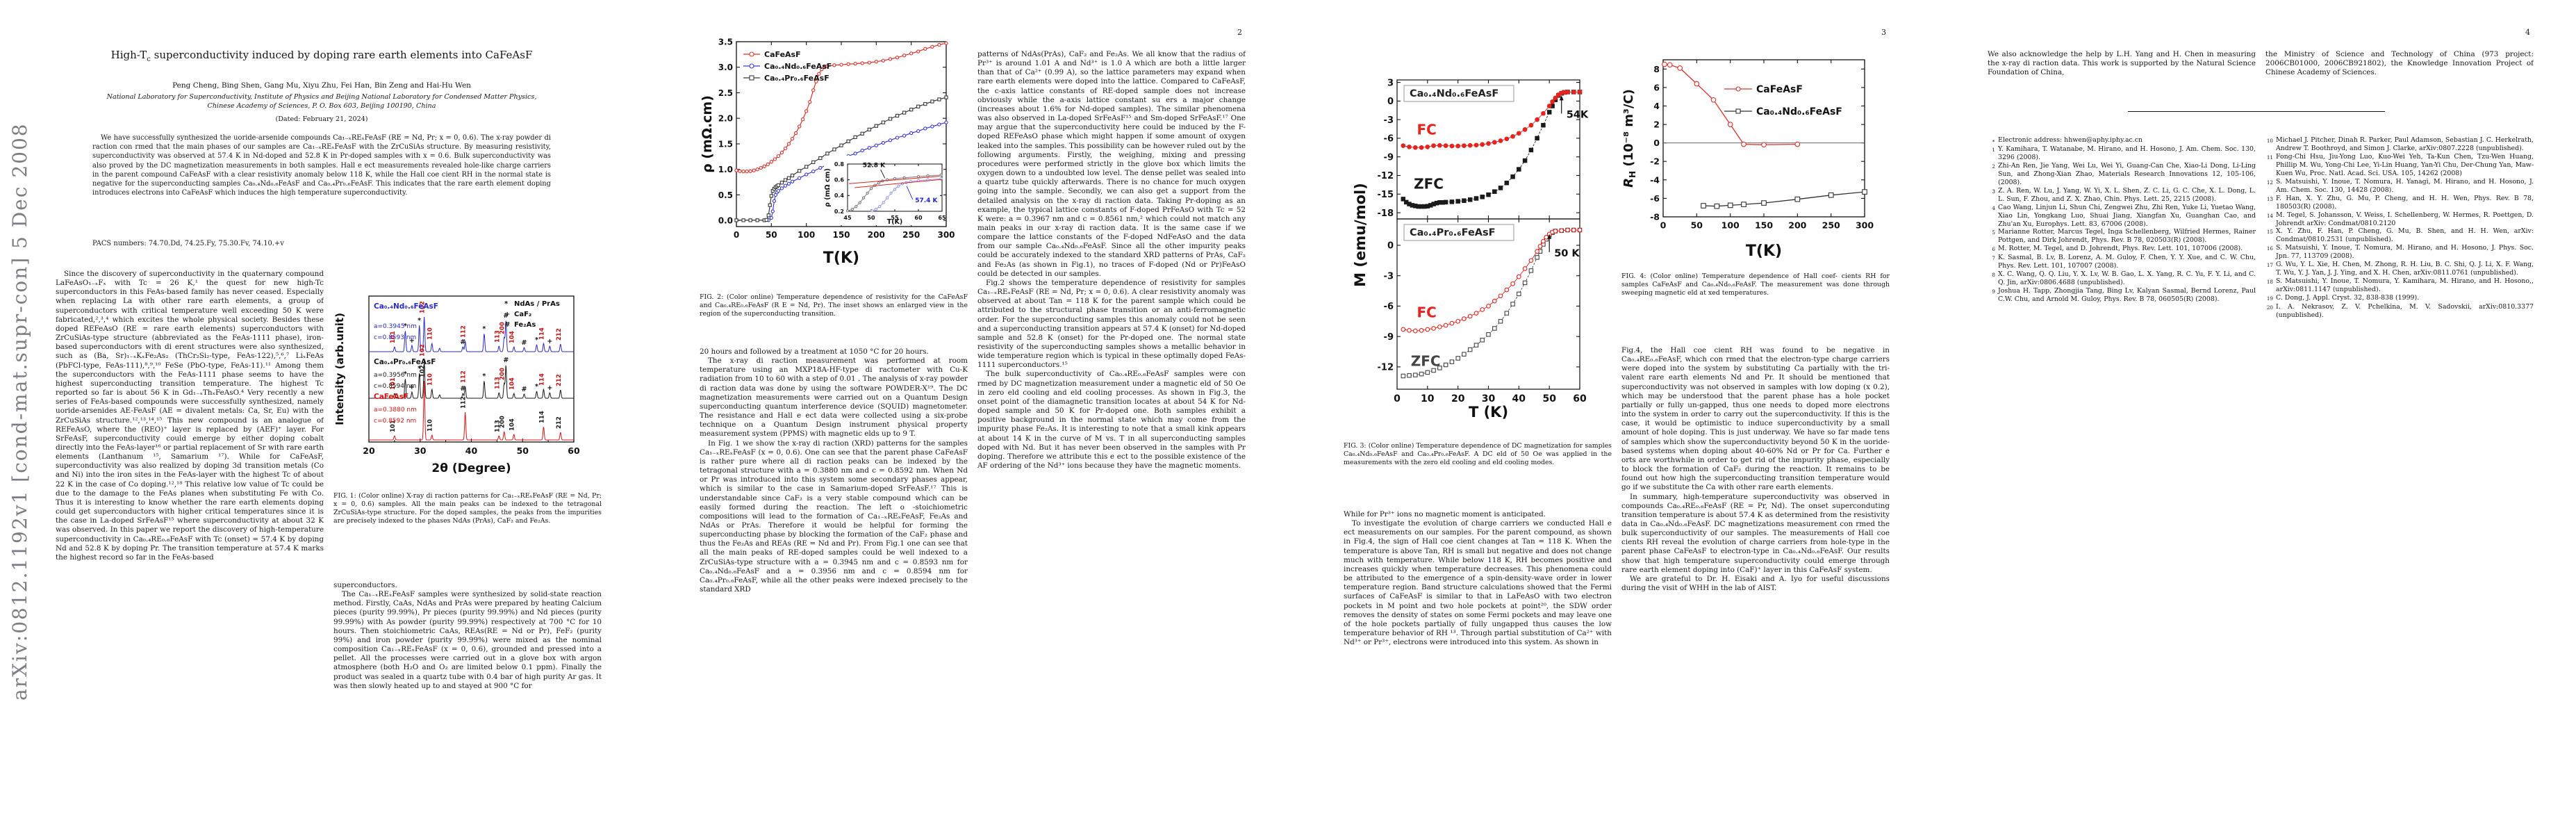 Image resolution: width=2576 pixels, height=834 pixels. Describe the element at coordinates (725, 221) in the screenshot. I see `svg-text: 0.0` at that location.